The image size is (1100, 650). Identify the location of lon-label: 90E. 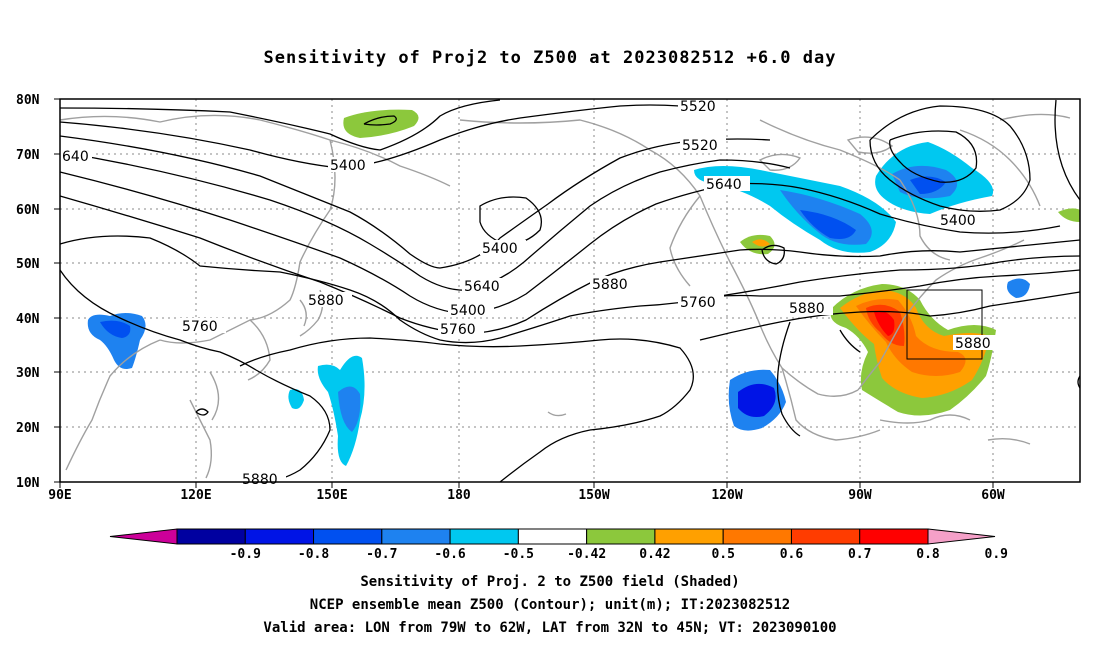
(59, 495).